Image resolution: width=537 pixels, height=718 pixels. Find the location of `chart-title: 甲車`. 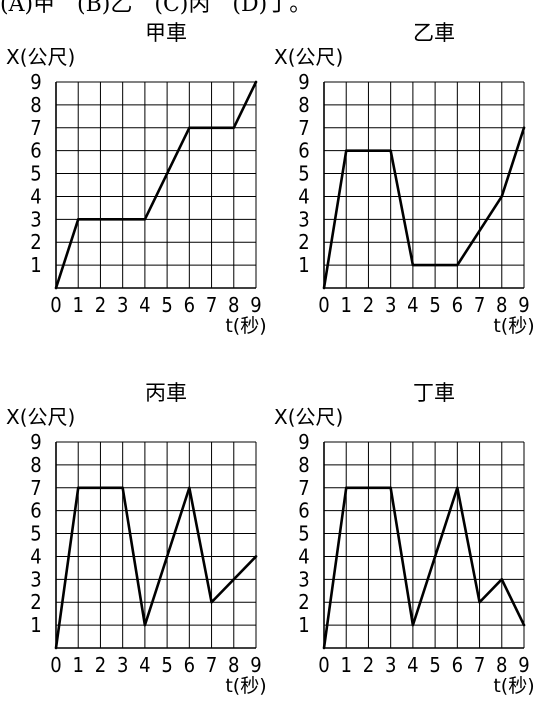

chart-title: 甲車 is located at coordinates (166, 33).